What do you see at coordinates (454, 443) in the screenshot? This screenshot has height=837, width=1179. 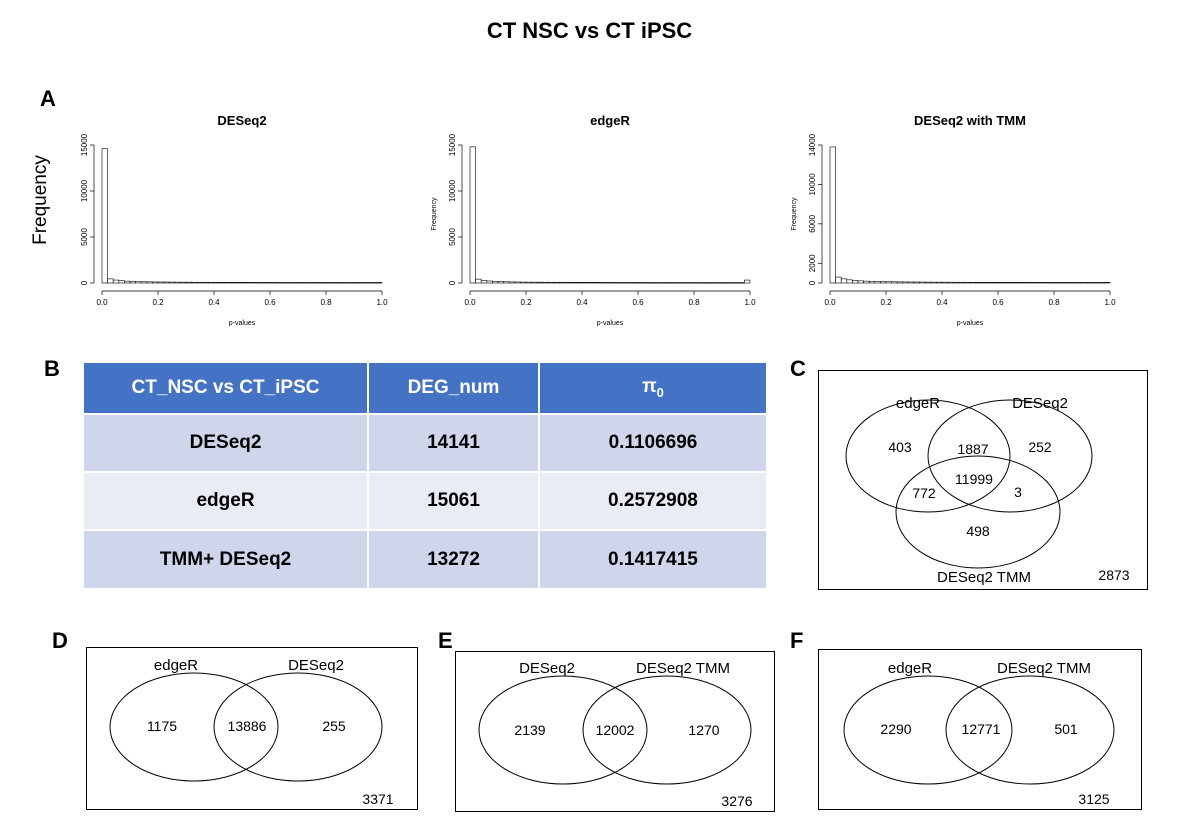 I see `table-cell: 14141` at bounding box center [454, 443].